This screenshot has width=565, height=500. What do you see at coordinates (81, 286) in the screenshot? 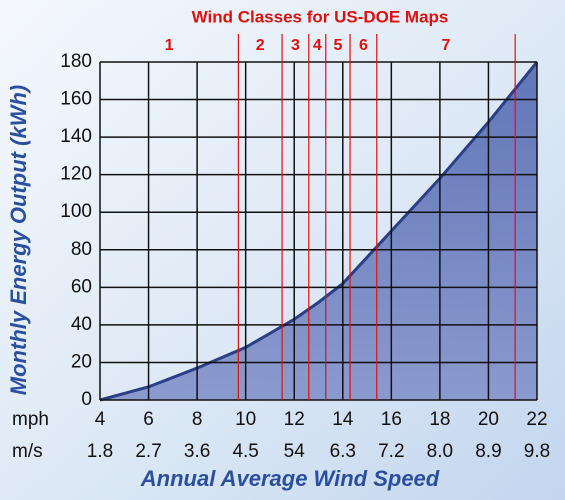
I see `y-tick-label: 60` at bounding box center [81, 286].